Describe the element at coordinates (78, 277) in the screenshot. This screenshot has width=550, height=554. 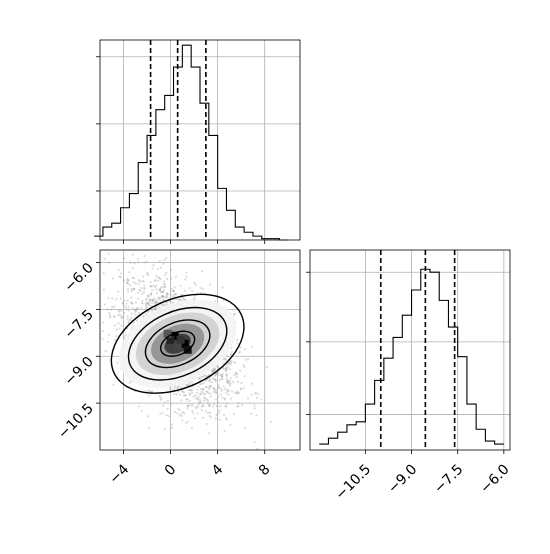
I see `y-tick-label: −6.0` at that location.